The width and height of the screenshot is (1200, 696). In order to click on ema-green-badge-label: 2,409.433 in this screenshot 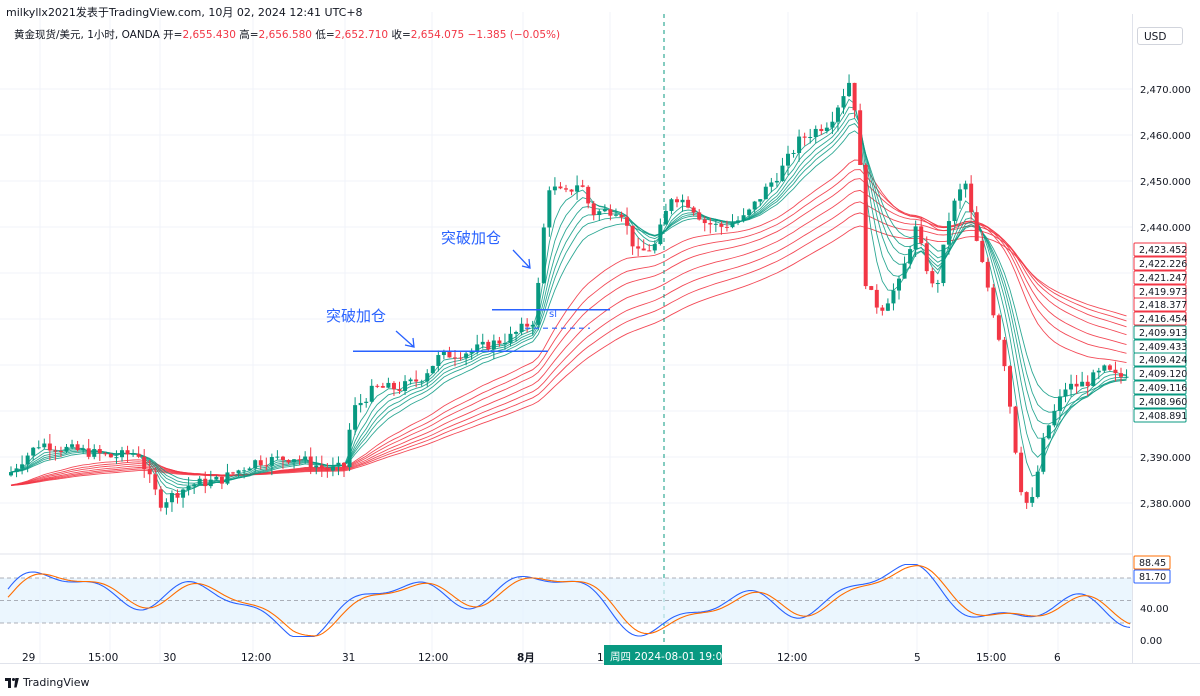, I will do `click(1163, 347)`.